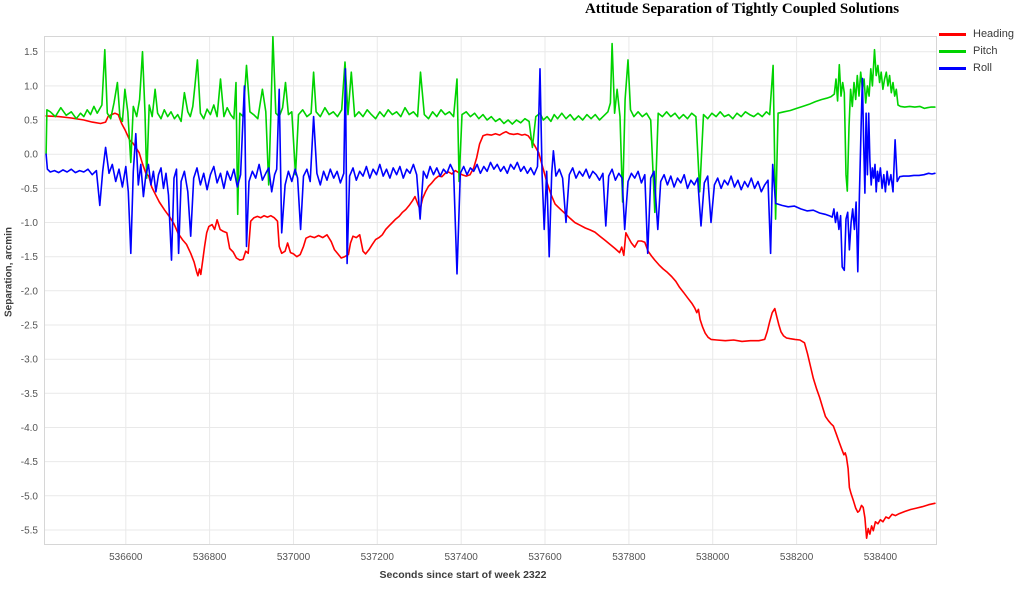 The height and width of the screenshot is (609, 1024). Describe the element at coordinates (30, 189) in the screenshot. I see `y-tick-label: -0.5` at that location.